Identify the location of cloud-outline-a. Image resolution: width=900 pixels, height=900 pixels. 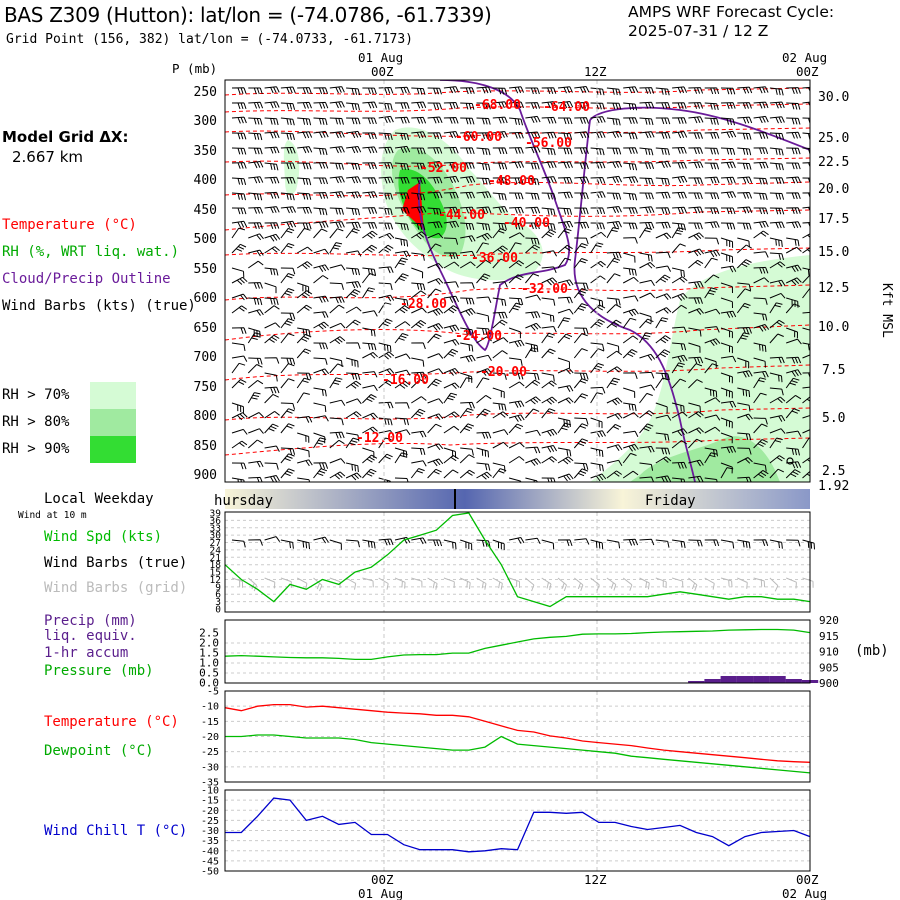
(493, 216).